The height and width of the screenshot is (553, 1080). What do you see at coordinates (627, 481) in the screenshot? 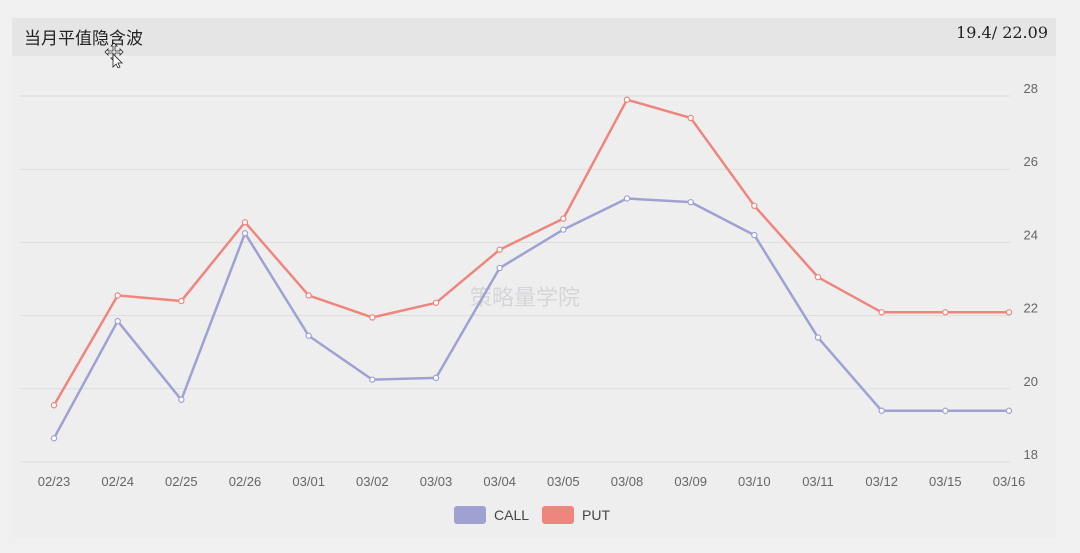
I see `x-tick-label: 03/08` at bounding box center [627, 481].